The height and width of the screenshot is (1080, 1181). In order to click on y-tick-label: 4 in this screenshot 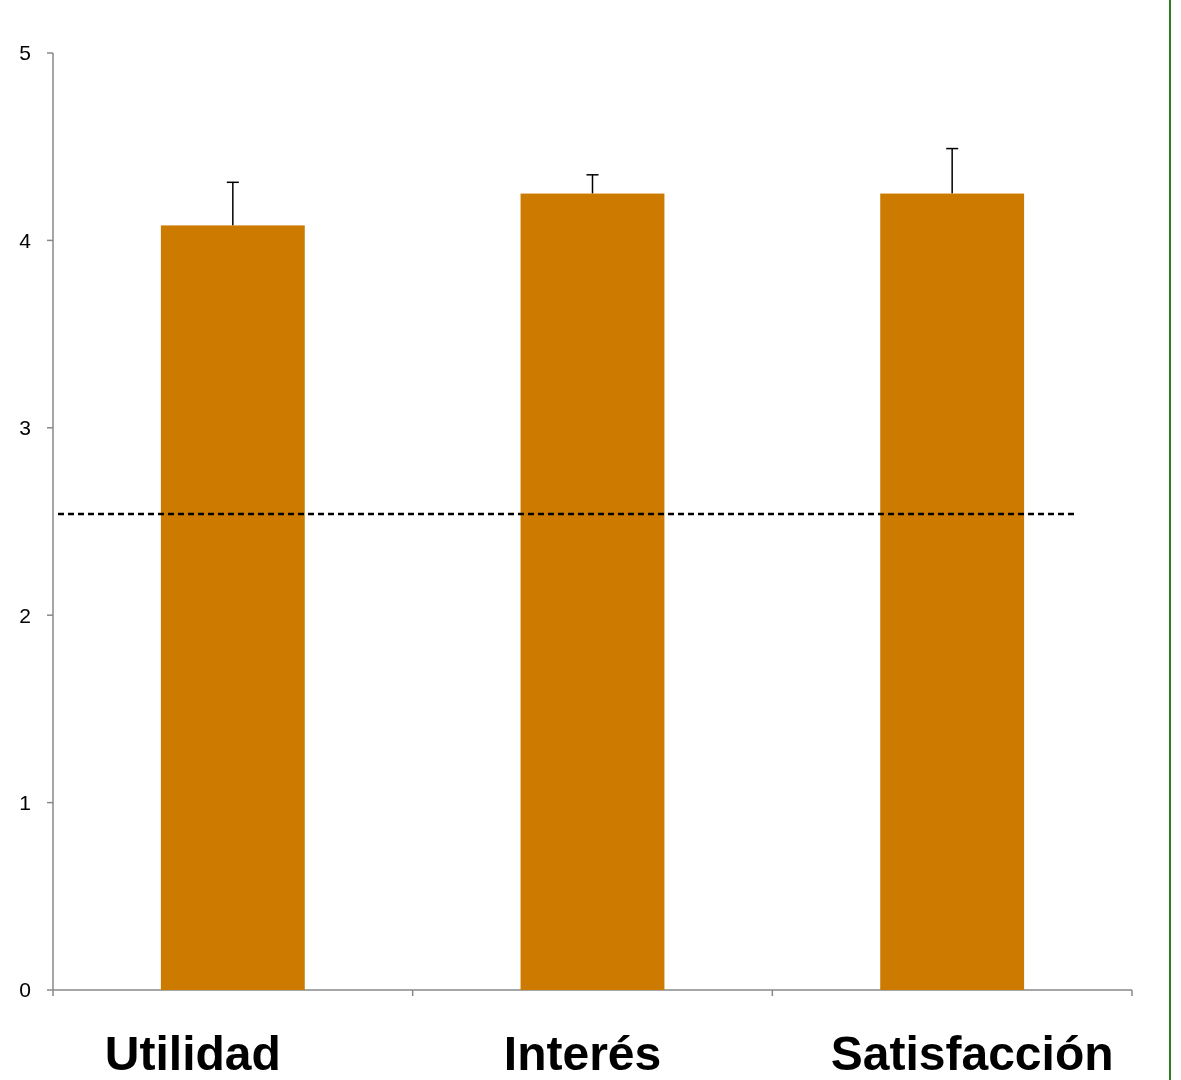, I will do `click(25, 240)`.